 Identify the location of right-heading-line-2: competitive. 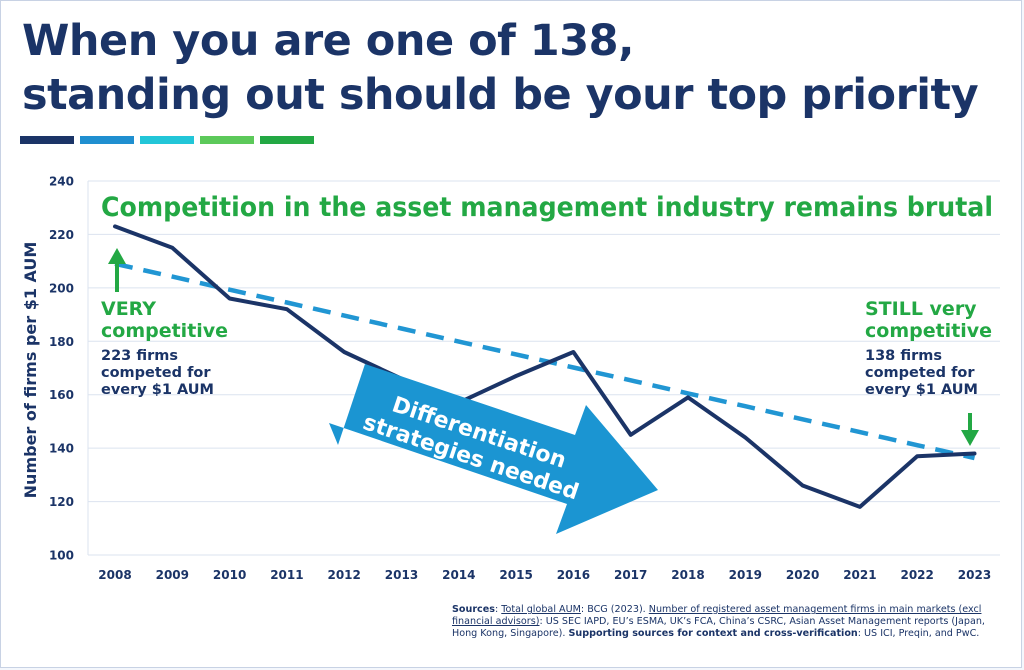
(928, 331).